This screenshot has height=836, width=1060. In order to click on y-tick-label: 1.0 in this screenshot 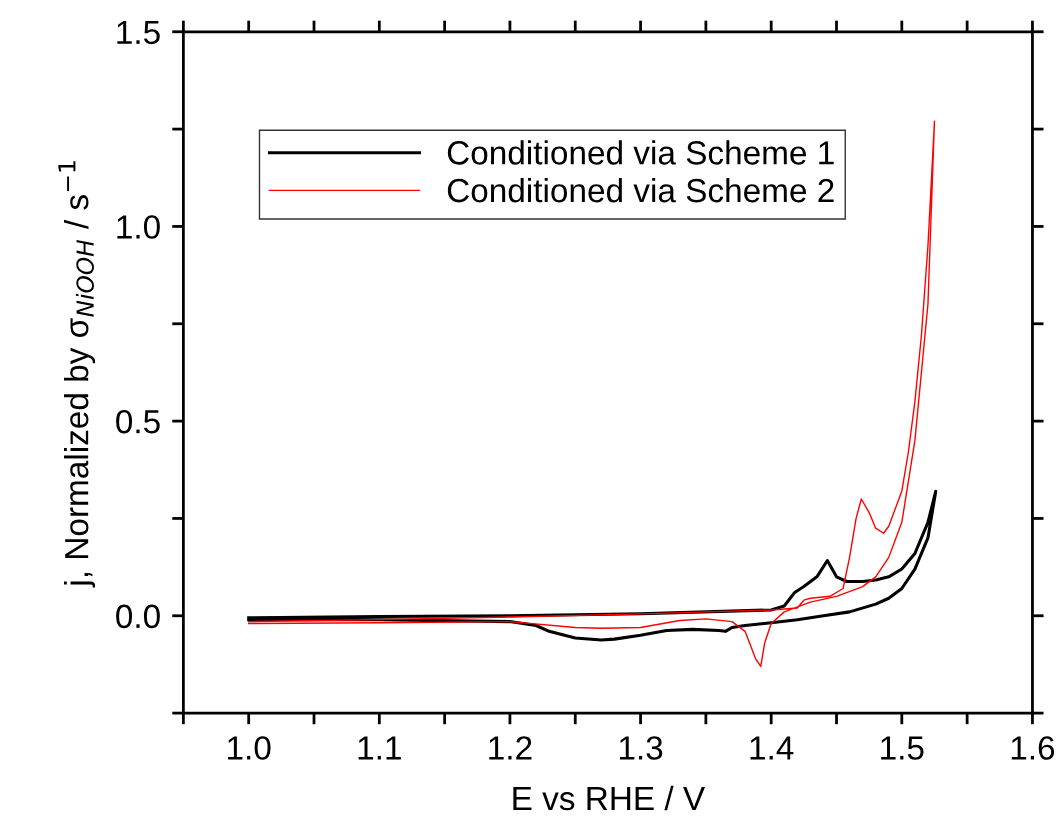, I will do `click(138, 227)`.